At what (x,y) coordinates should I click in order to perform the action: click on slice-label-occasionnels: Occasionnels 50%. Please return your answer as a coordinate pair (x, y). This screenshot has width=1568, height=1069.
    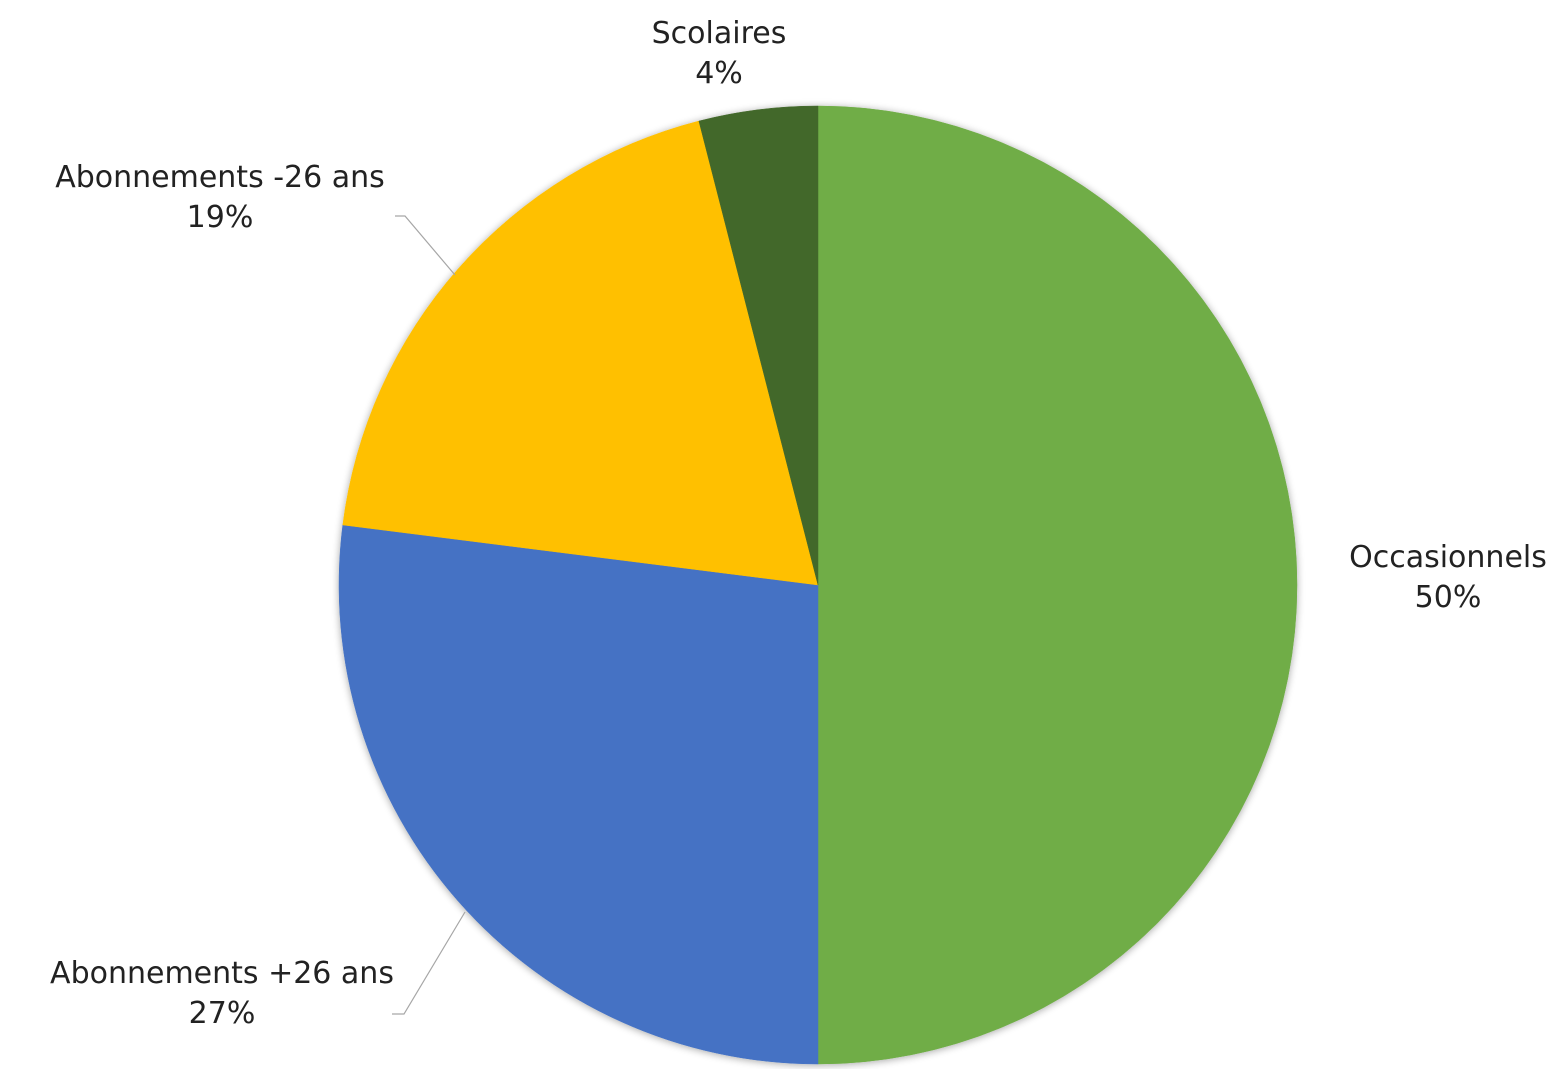
    Looking at the image, I should click on (1448, 578).